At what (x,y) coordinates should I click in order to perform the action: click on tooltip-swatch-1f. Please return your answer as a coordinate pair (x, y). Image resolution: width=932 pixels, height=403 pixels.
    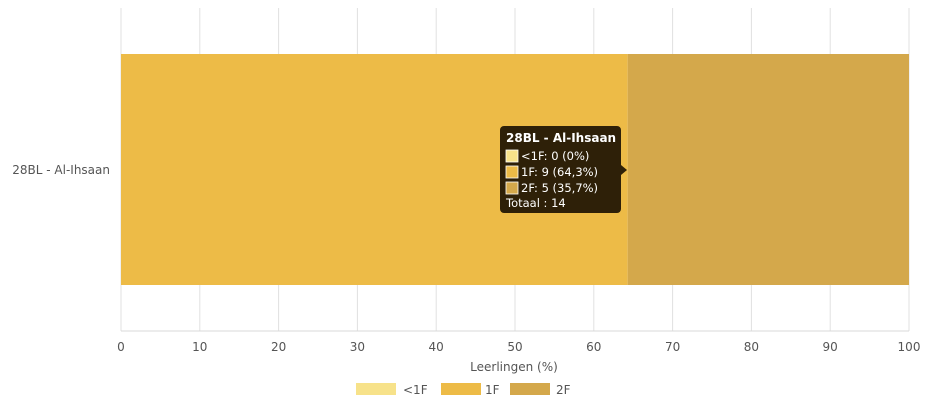
    Looking at the image, I should click on (512, 172).